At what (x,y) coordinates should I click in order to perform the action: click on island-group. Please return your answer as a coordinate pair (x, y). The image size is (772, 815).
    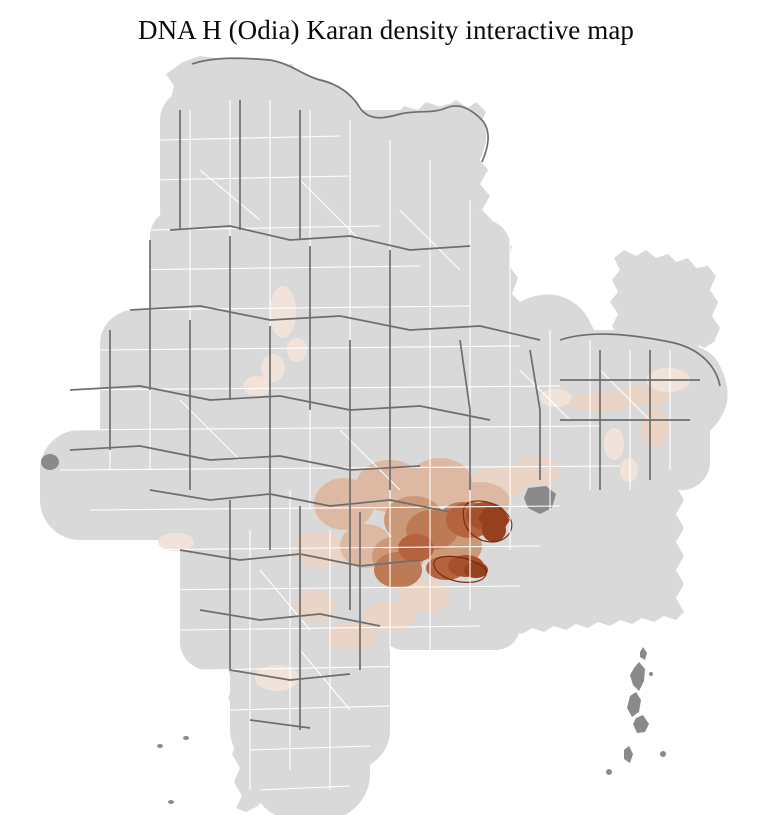
    Looking at the image, I should click on (411, 725).